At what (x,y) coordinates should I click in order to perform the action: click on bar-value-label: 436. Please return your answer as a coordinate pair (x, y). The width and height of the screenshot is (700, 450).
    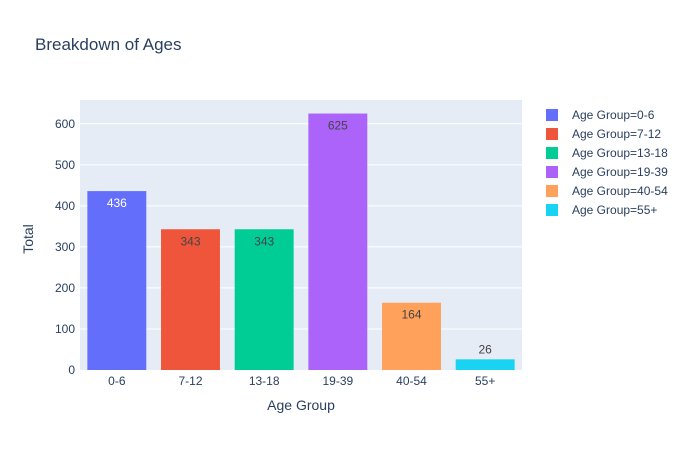
    Looking at the image, I should click on (117, 203).